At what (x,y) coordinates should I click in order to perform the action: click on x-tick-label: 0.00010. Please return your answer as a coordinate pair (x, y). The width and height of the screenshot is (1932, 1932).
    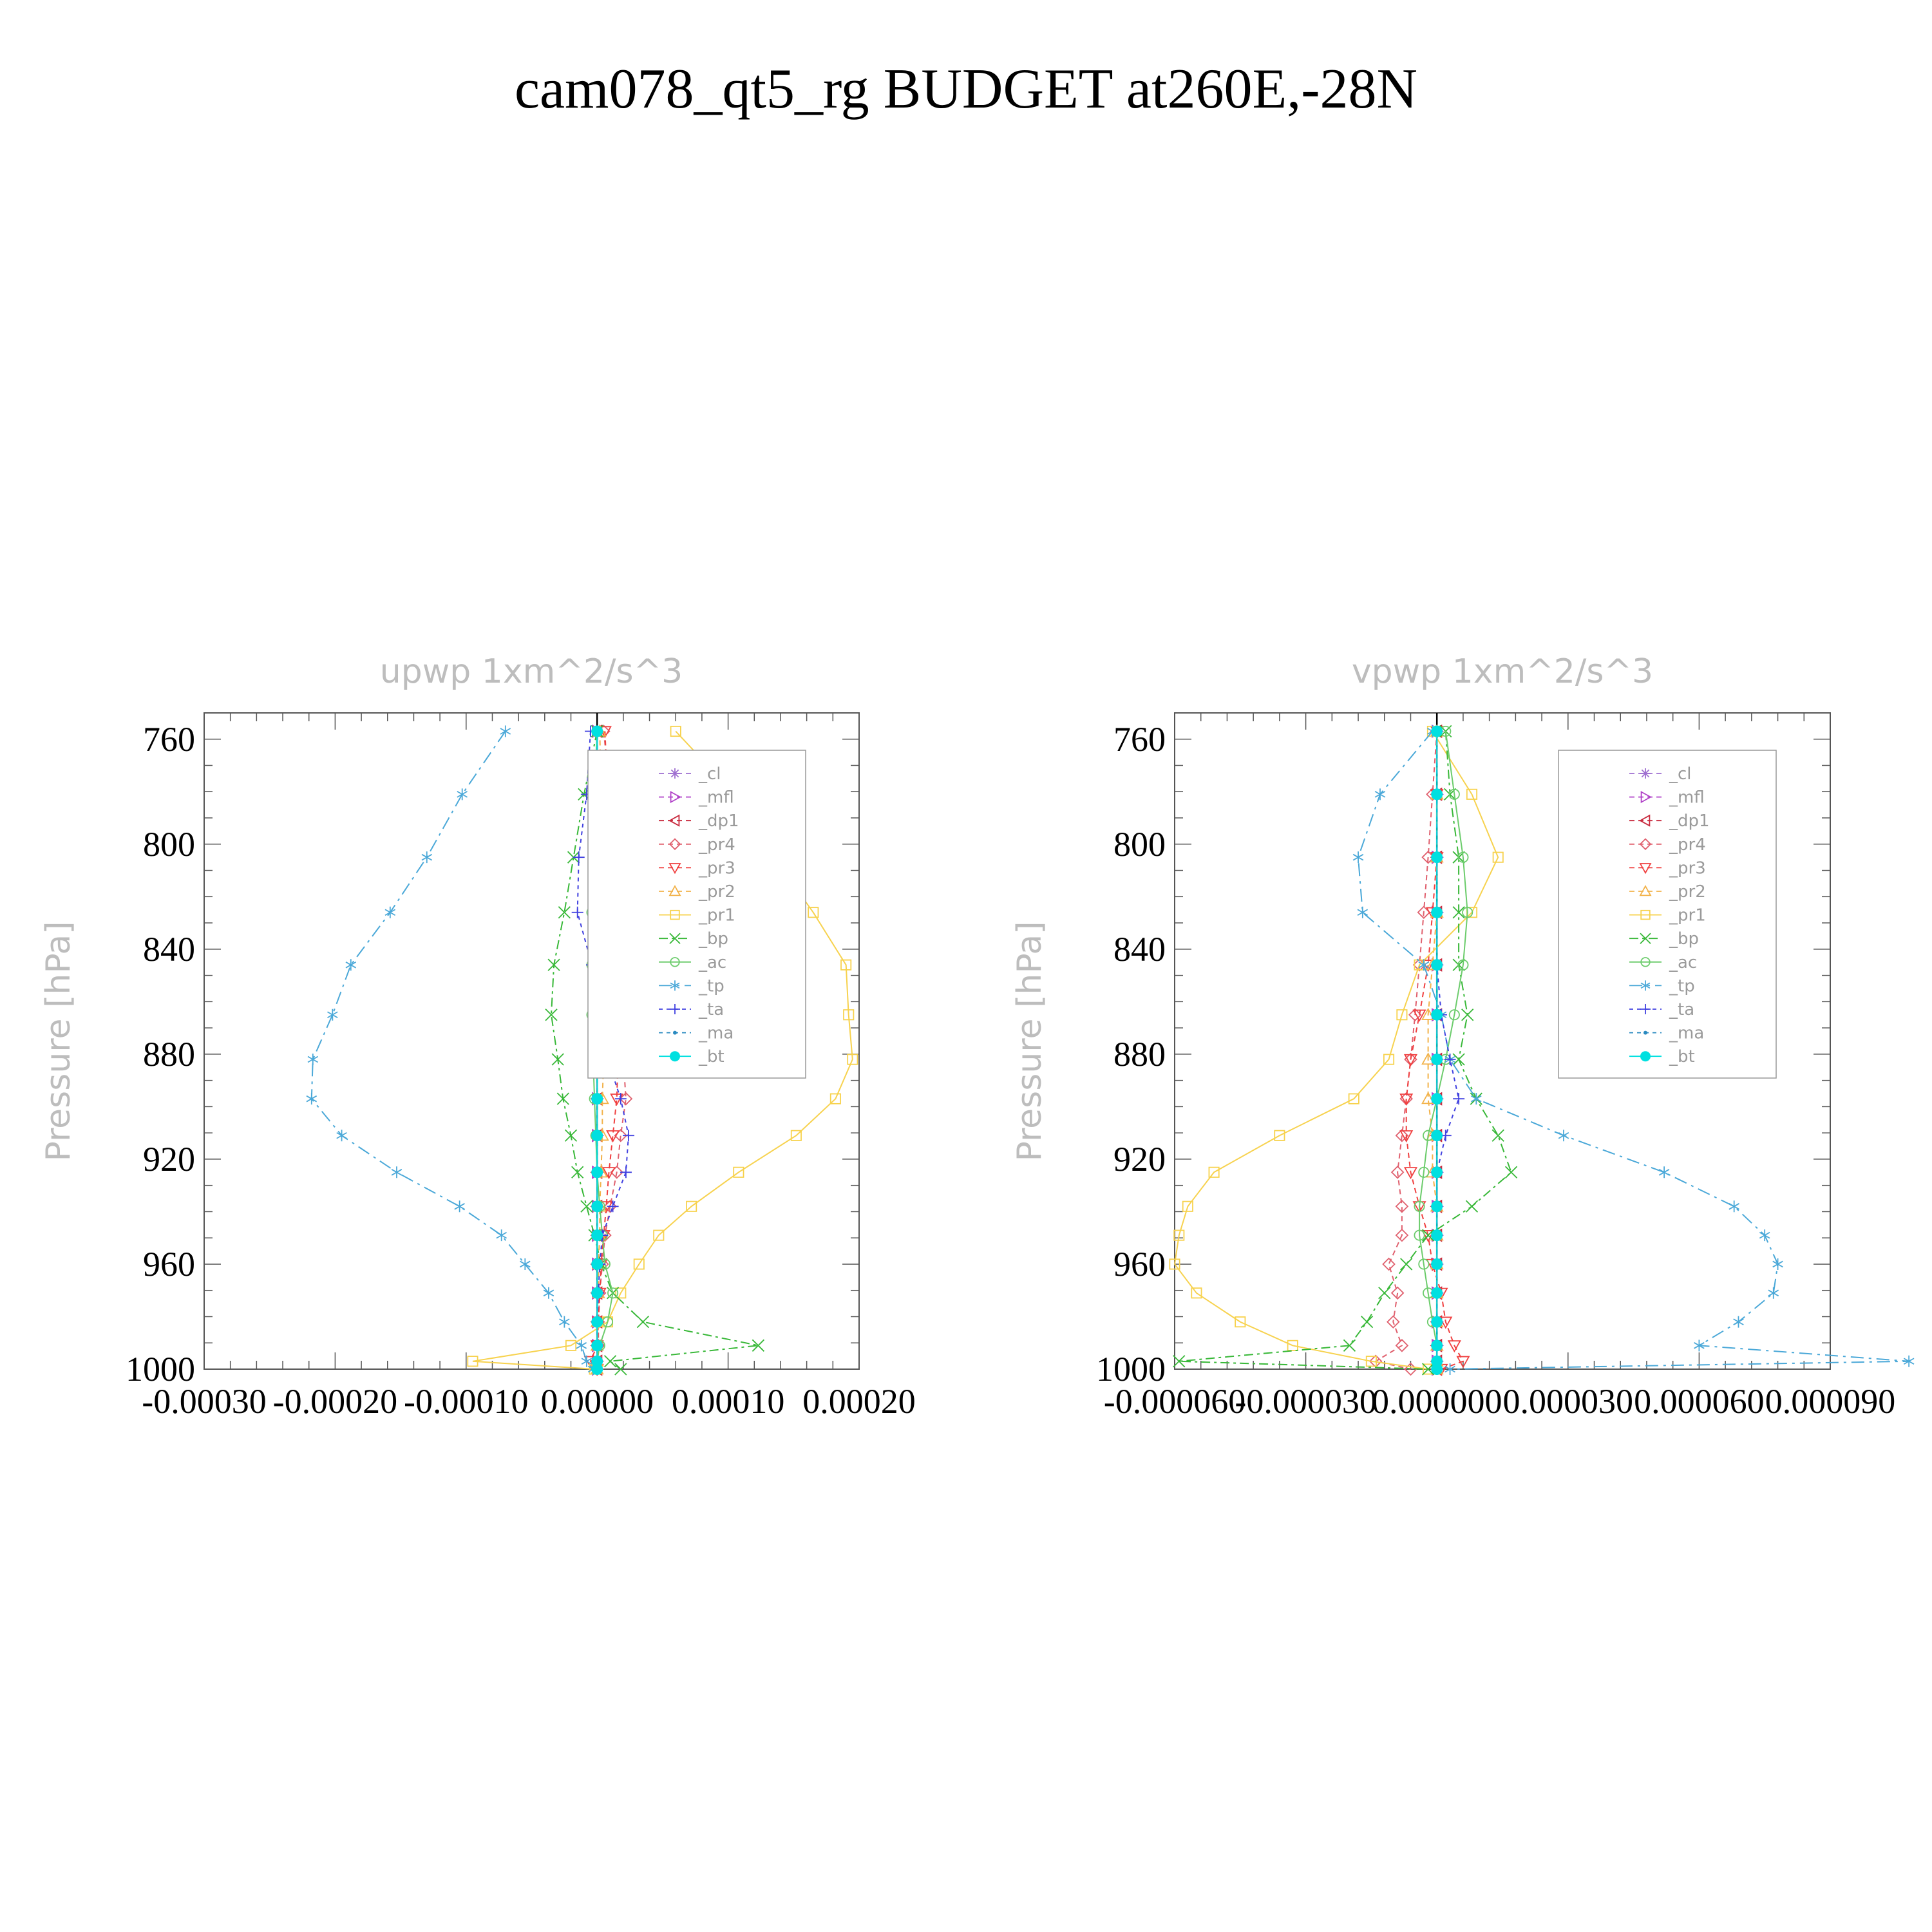
    Looking at the image, I should click on (728, 1401).